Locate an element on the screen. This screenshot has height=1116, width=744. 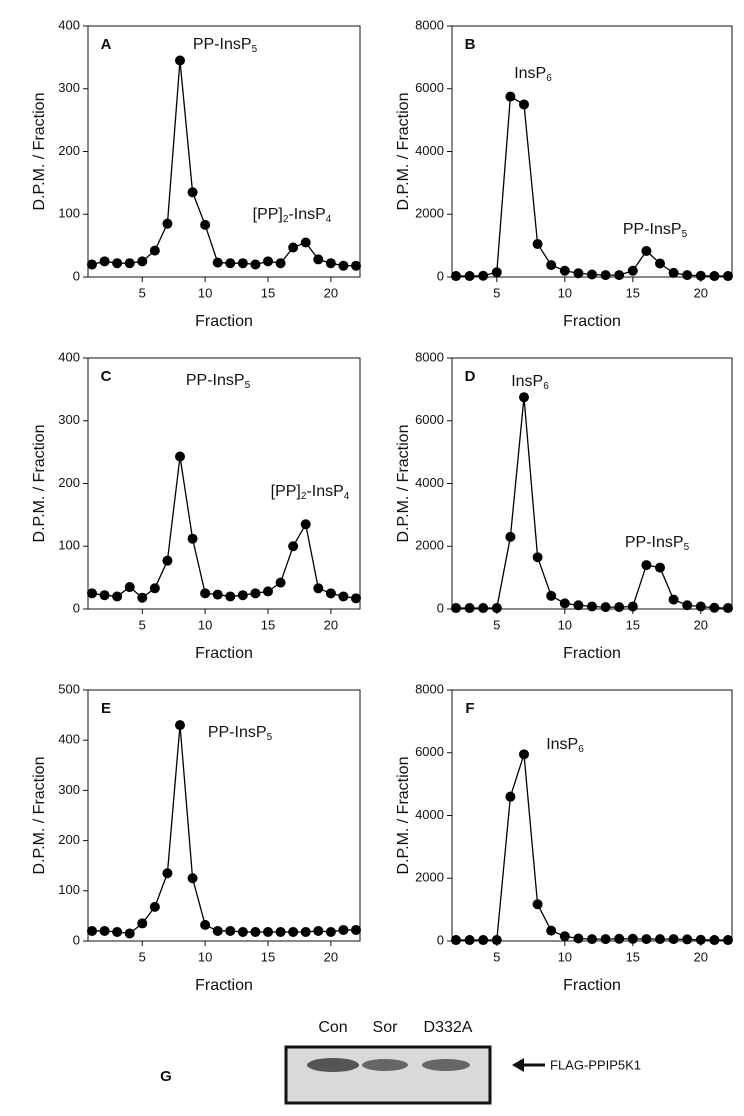
panel-label: B is located at coordinates (470, 44).